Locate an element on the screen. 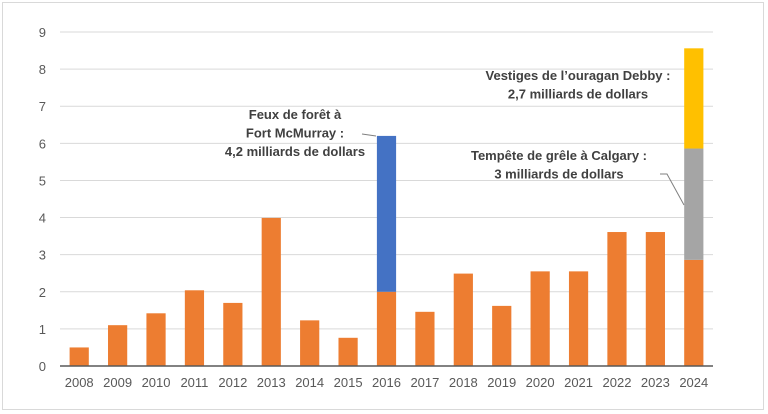 This screenshot has width=768, height=414. annotation-label: Vestiges de l’ouragan Debby : is located at coordinates (578, 75).